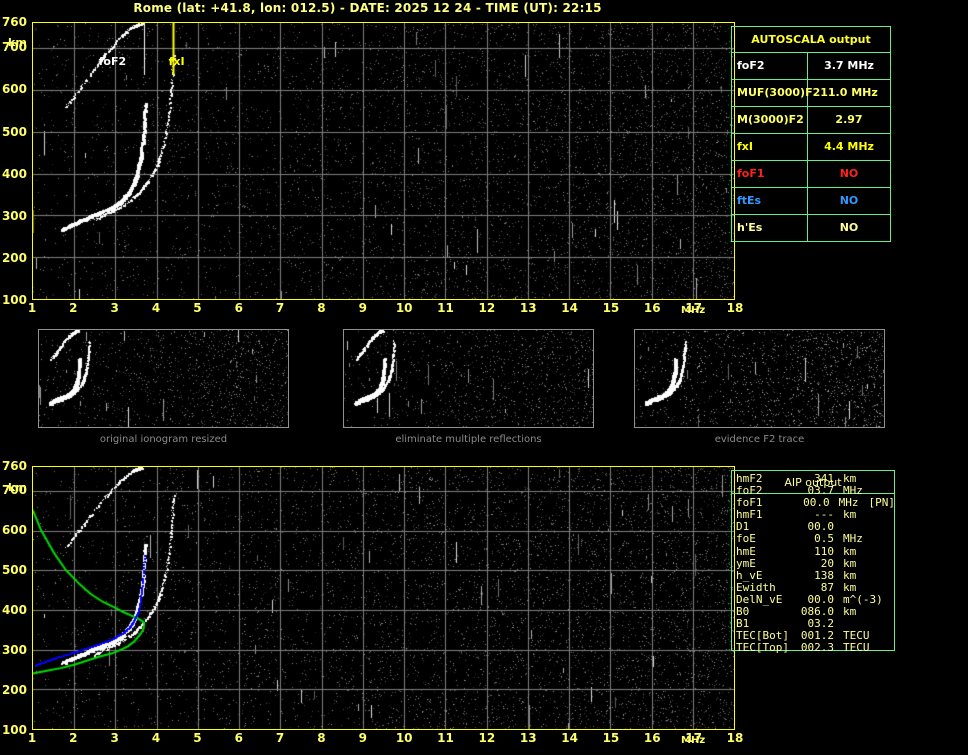 The height and width of the screenshot is (755, 968). What do you see at coordinates (811, 201) in the screenshot?
I see `autoscala-row: ftEs NO` at bounding box center [811, 201].